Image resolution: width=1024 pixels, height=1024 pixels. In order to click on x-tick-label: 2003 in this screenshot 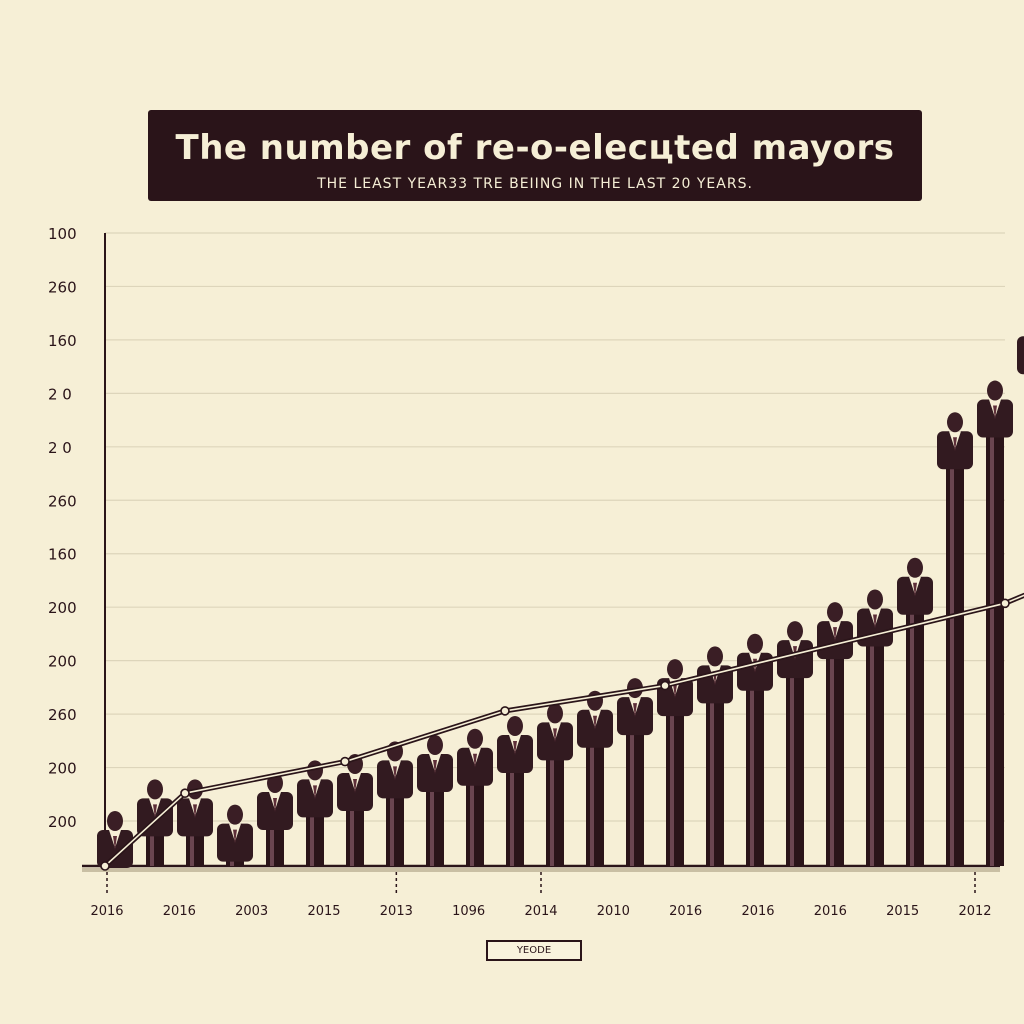, I will do `click(251, 911)`.